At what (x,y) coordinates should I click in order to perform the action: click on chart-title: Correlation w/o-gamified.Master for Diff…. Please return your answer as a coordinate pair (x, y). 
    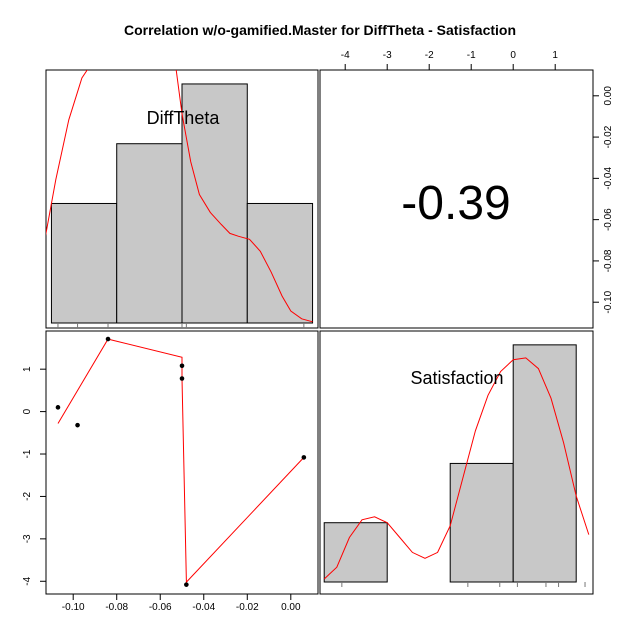
    Looking at the image, I should click on (320, 30).